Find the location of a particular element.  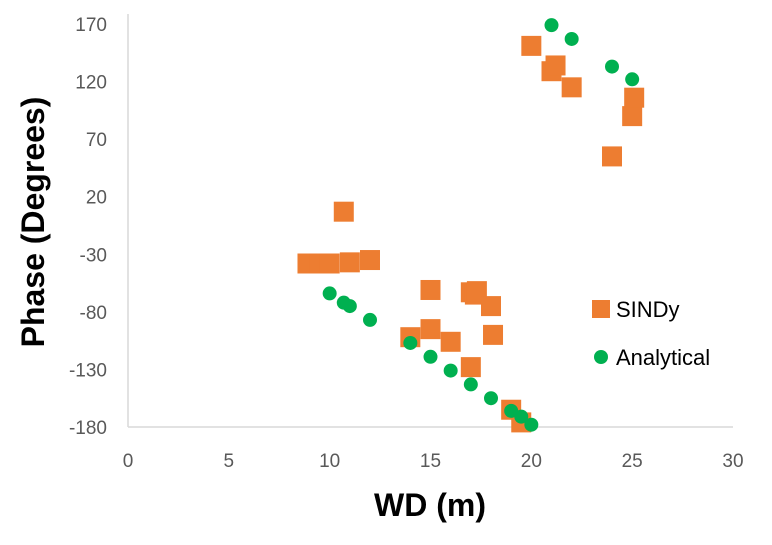

legend-label-sindy: SINDy is located at coordinates (648, 309).